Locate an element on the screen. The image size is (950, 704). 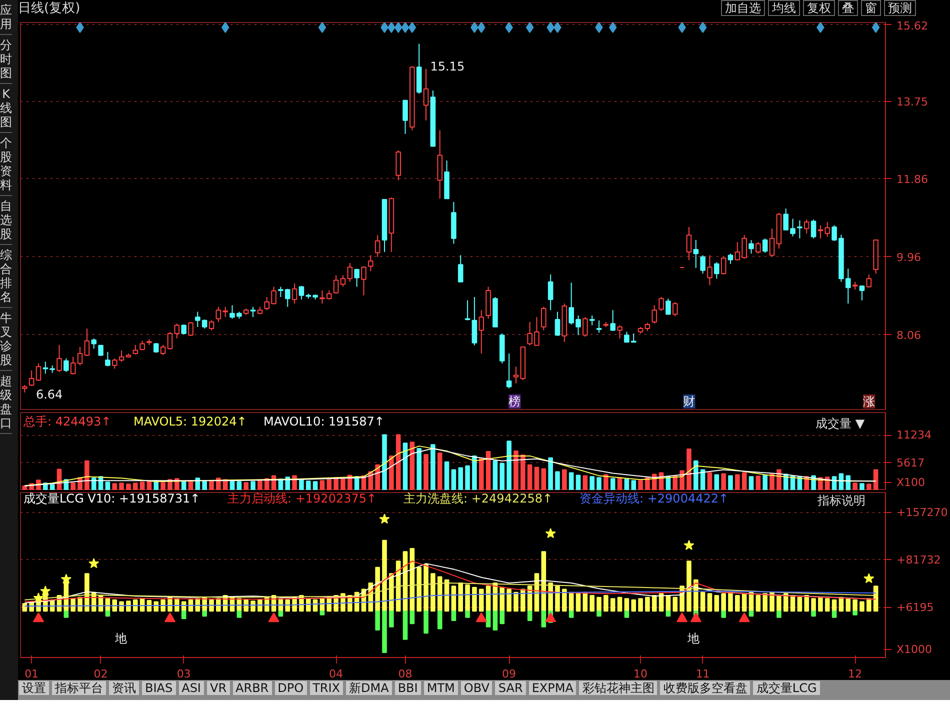
text: 综合排名 is located at coordinates (6, 276).